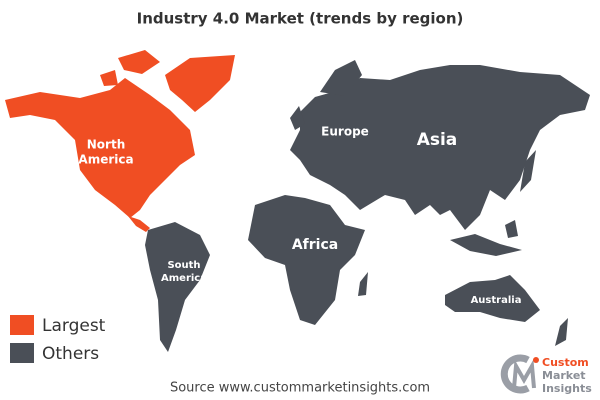  I want to click on legend: Largest Others, so click(58, 339).